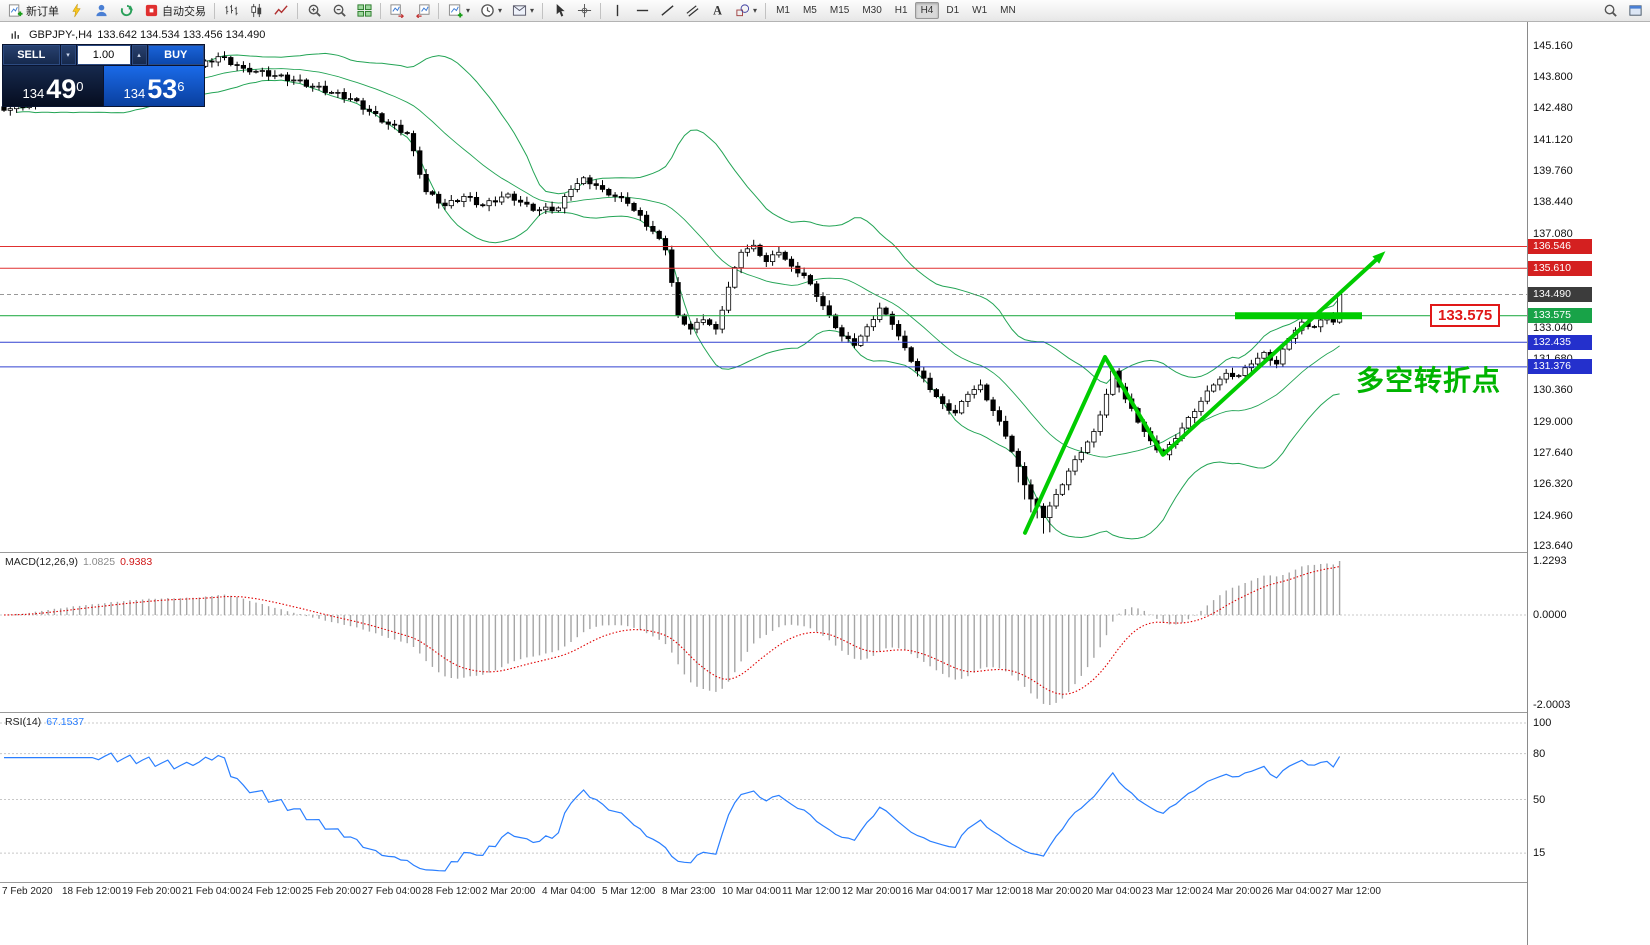  I want to click on vertical-line-button, so click(617, 10).